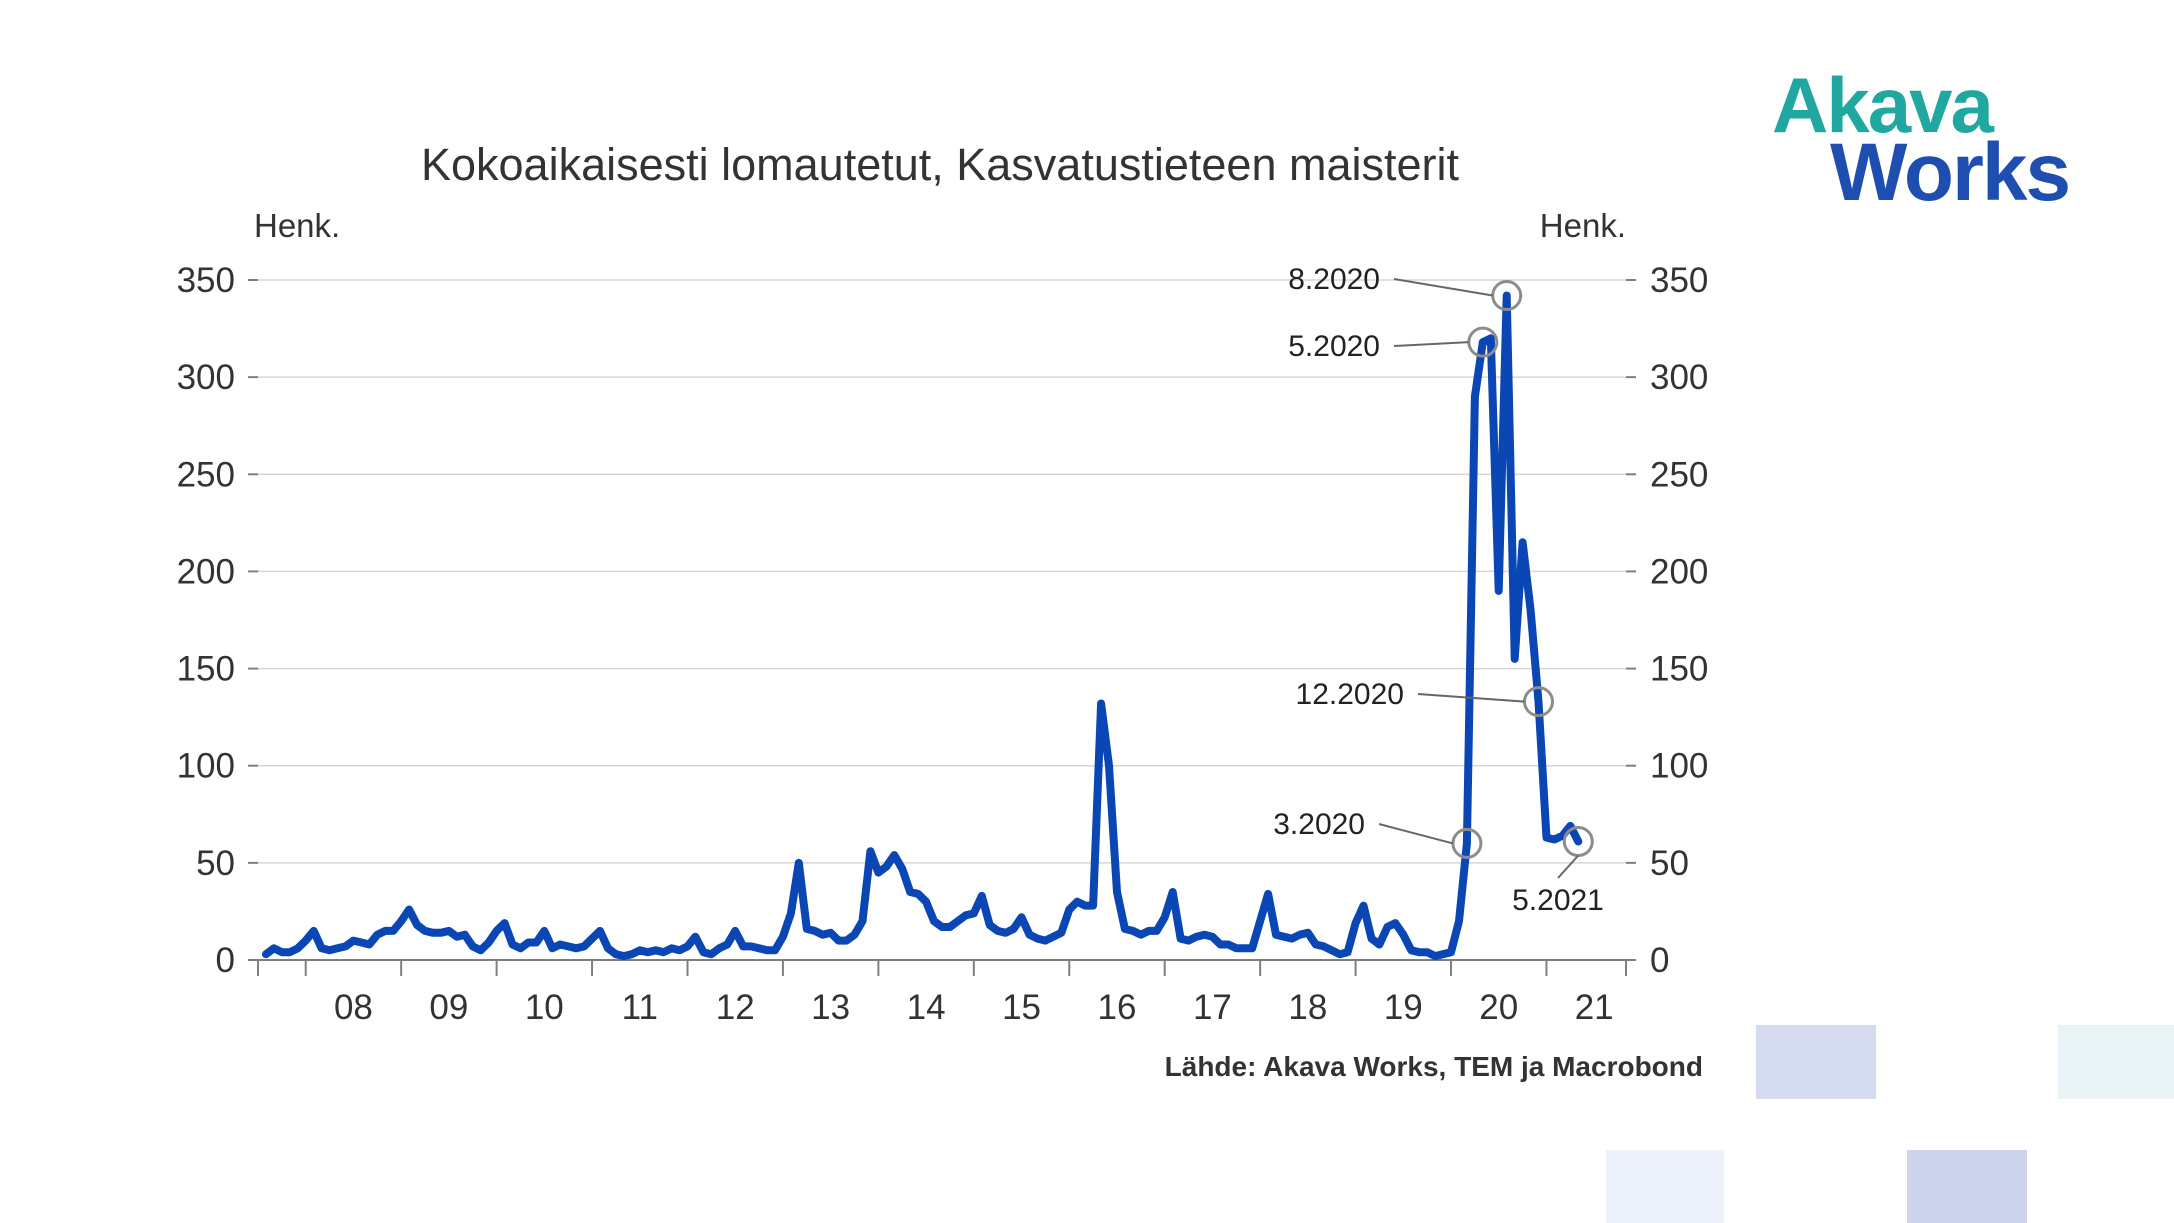 The width and height of the screenshot is (2174, 1223). Describe the element at coordinates (206, 766) in the screenshot. I see `y-tick-label-left: 100` at that location.